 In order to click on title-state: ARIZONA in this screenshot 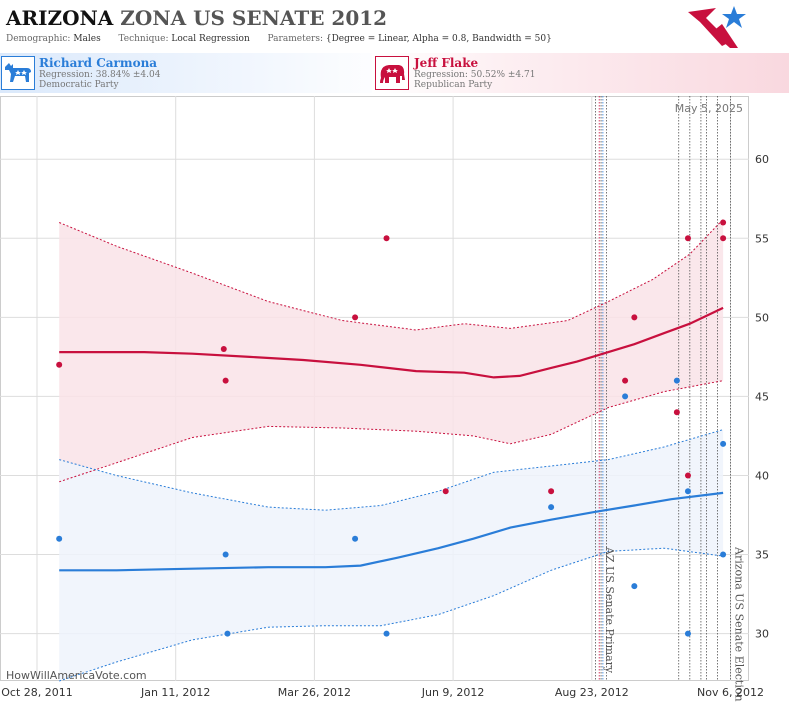, I will do `click(60, 18)`.